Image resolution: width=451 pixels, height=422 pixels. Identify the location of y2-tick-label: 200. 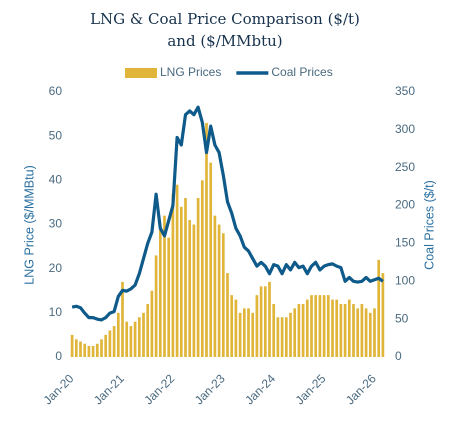
(405, 205).